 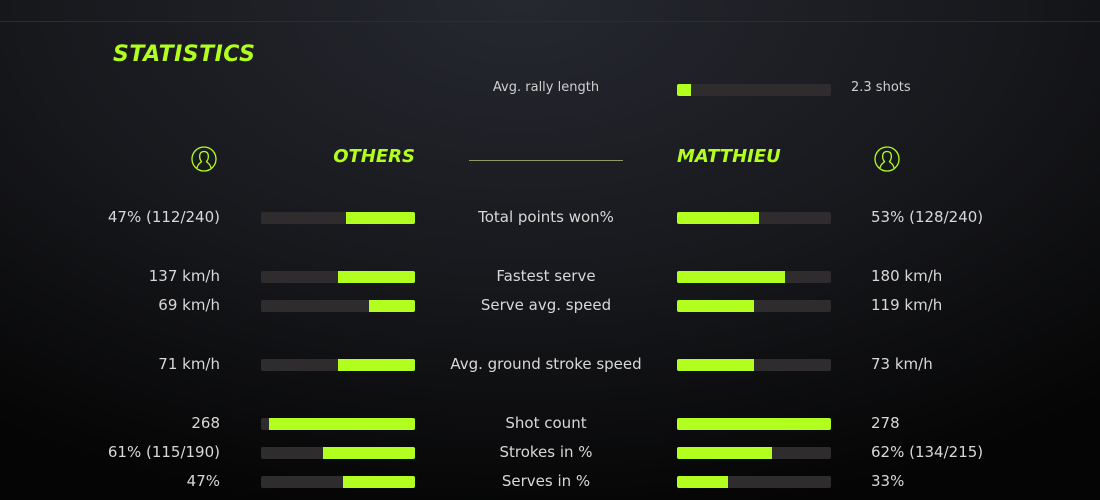 I want to click on right-value: 278, so click(x=885, y=423).